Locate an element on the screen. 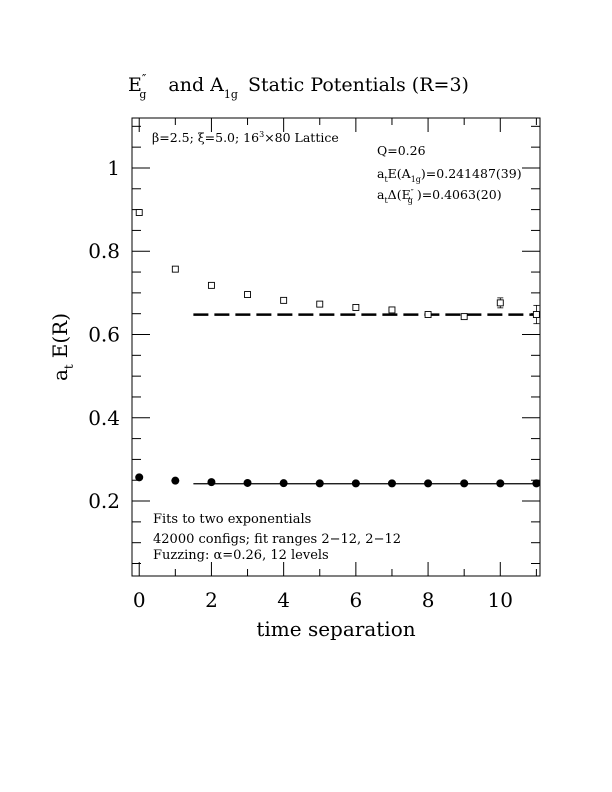 The image size is (612, 792). y-tick-label: 0.8 is located at coordinates (104, 251).